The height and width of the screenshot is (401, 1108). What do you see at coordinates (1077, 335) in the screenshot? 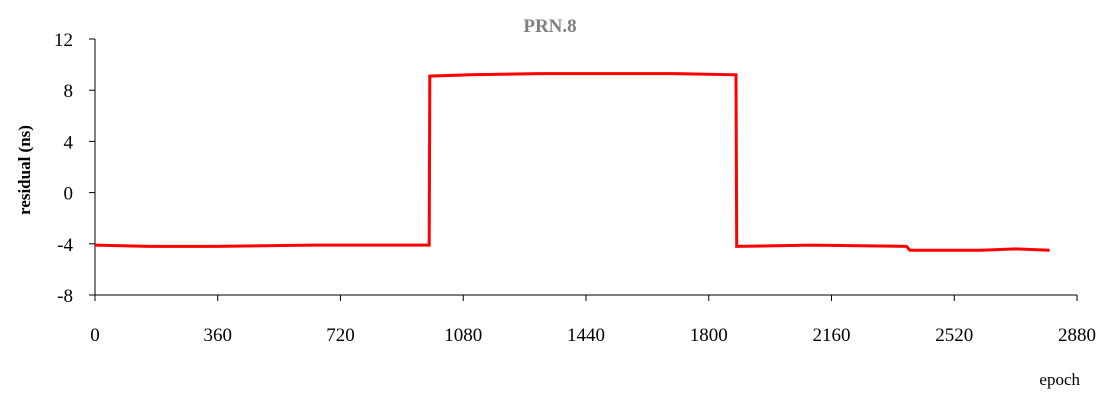
I see `x-tick-label: 2880` at bounding box center [1077, 335].